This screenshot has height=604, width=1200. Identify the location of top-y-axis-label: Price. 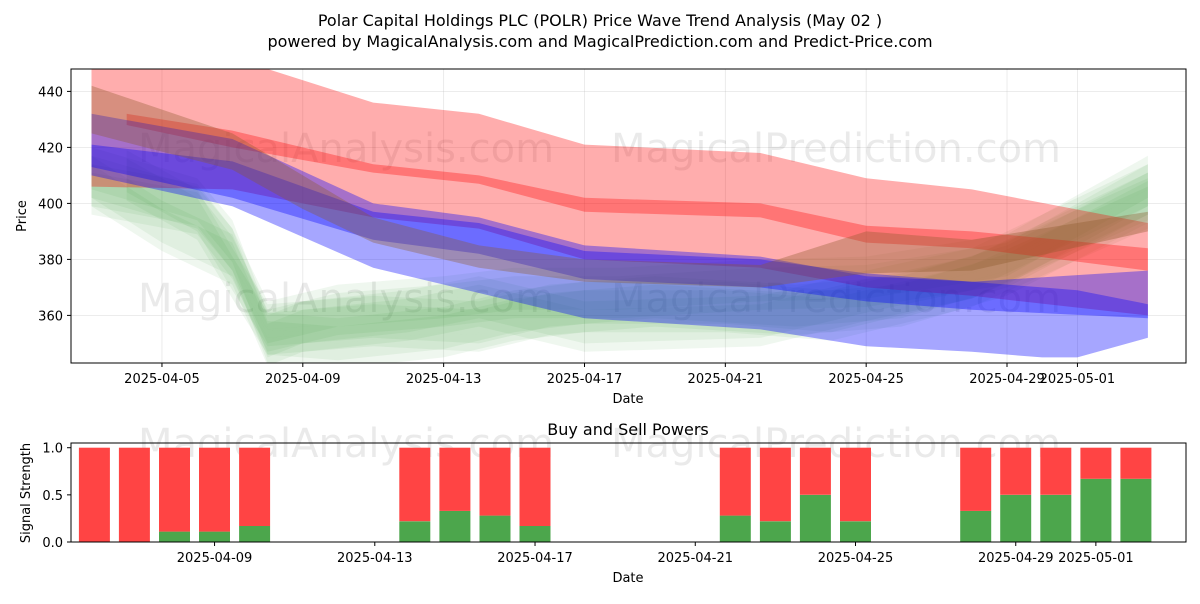
(22, 216).